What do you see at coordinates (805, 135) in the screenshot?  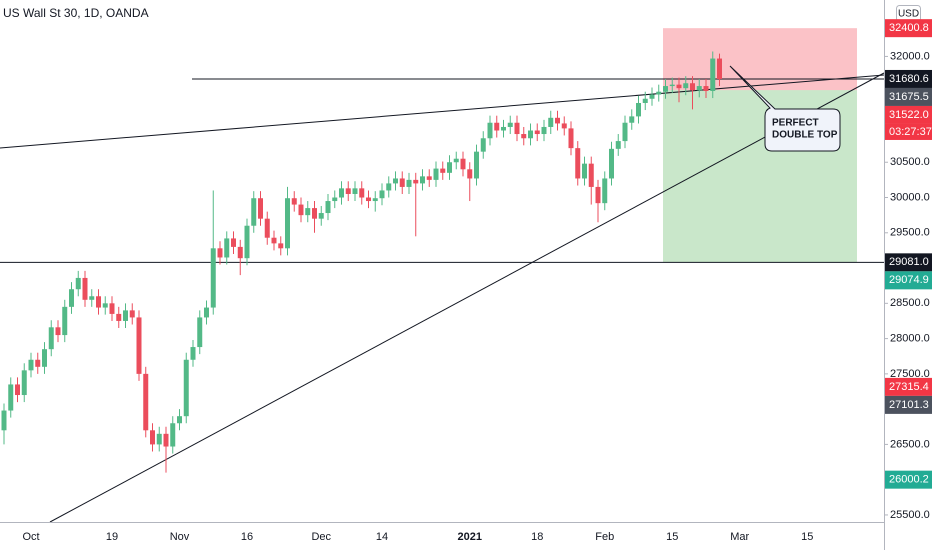 I see `annotation: DOUBLE TOP` at bounding box center [805, 135].